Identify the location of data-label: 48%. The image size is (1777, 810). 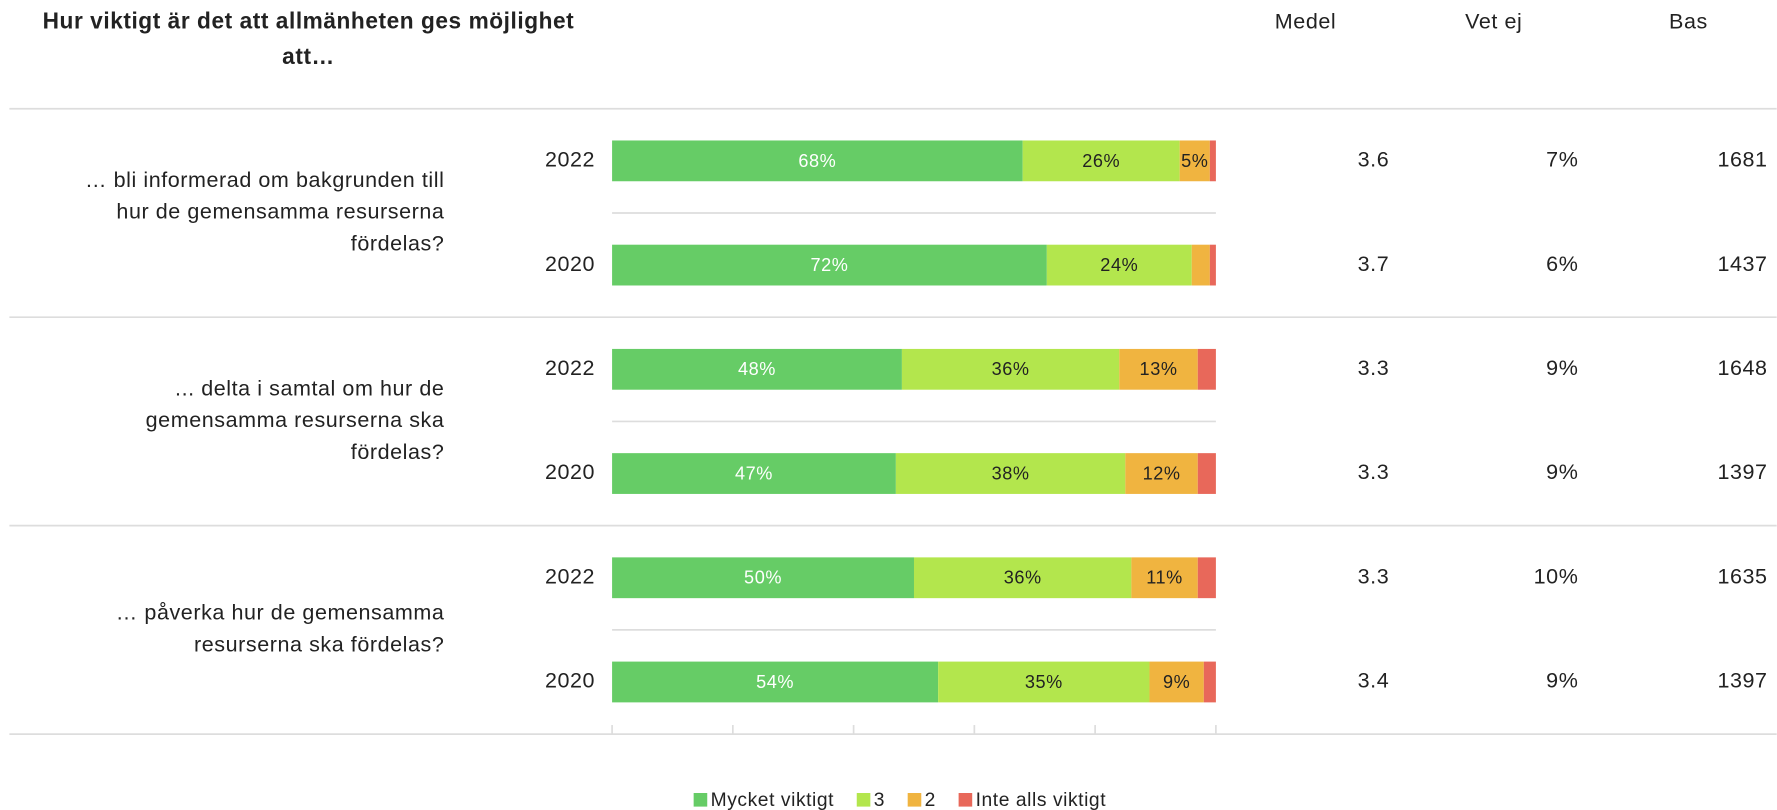
(757, 369).